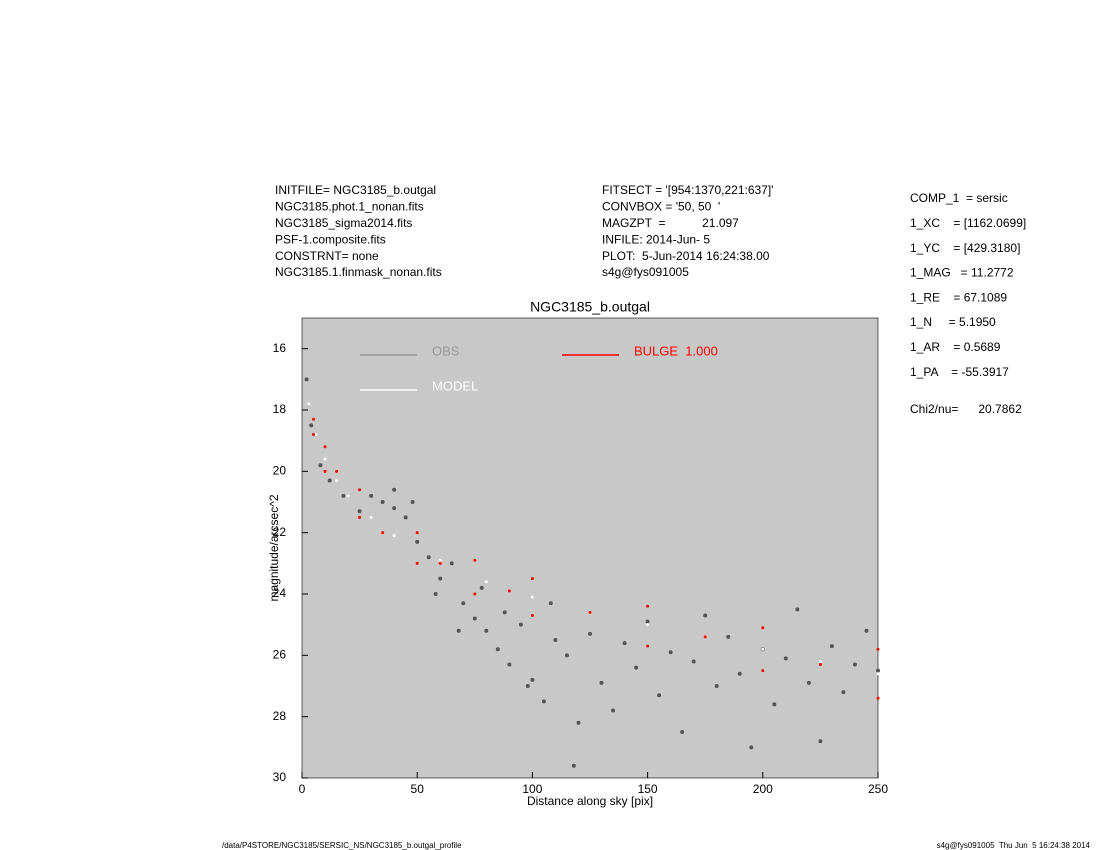 The height and width of the screenshot is (850, 1100). I want to click on header-middle-line: CONVBOX = '50, 50 ', so click(661, 207).